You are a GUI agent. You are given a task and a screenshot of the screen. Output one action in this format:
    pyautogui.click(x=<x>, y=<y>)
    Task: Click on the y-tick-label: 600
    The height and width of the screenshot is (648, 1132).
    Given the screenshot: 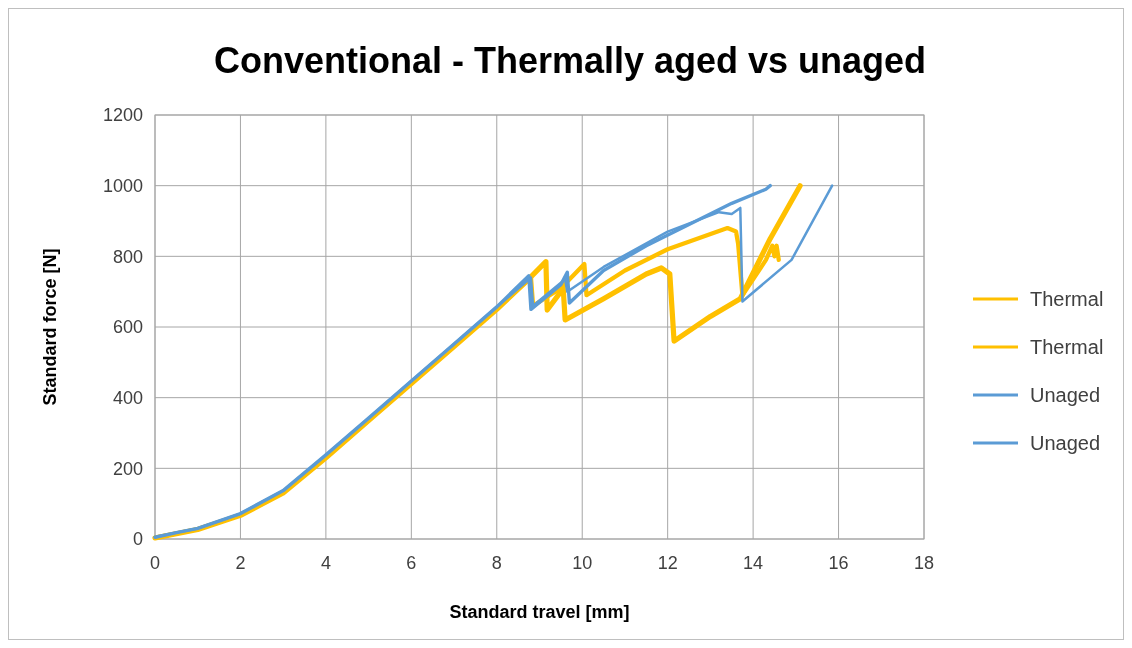 What is the action you would take?
    pyautogui.click(x=127, y=327)
    